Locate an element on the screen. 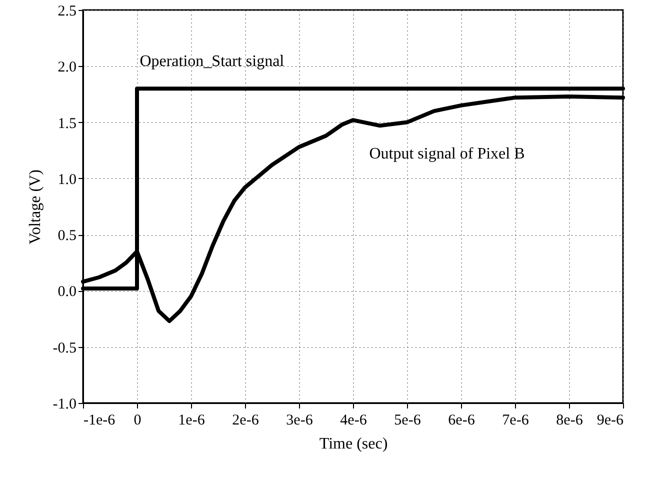 The height and width of the screenshot is (477, 650). y-tick-label: 2.5 is located at coordinates (67, 12).